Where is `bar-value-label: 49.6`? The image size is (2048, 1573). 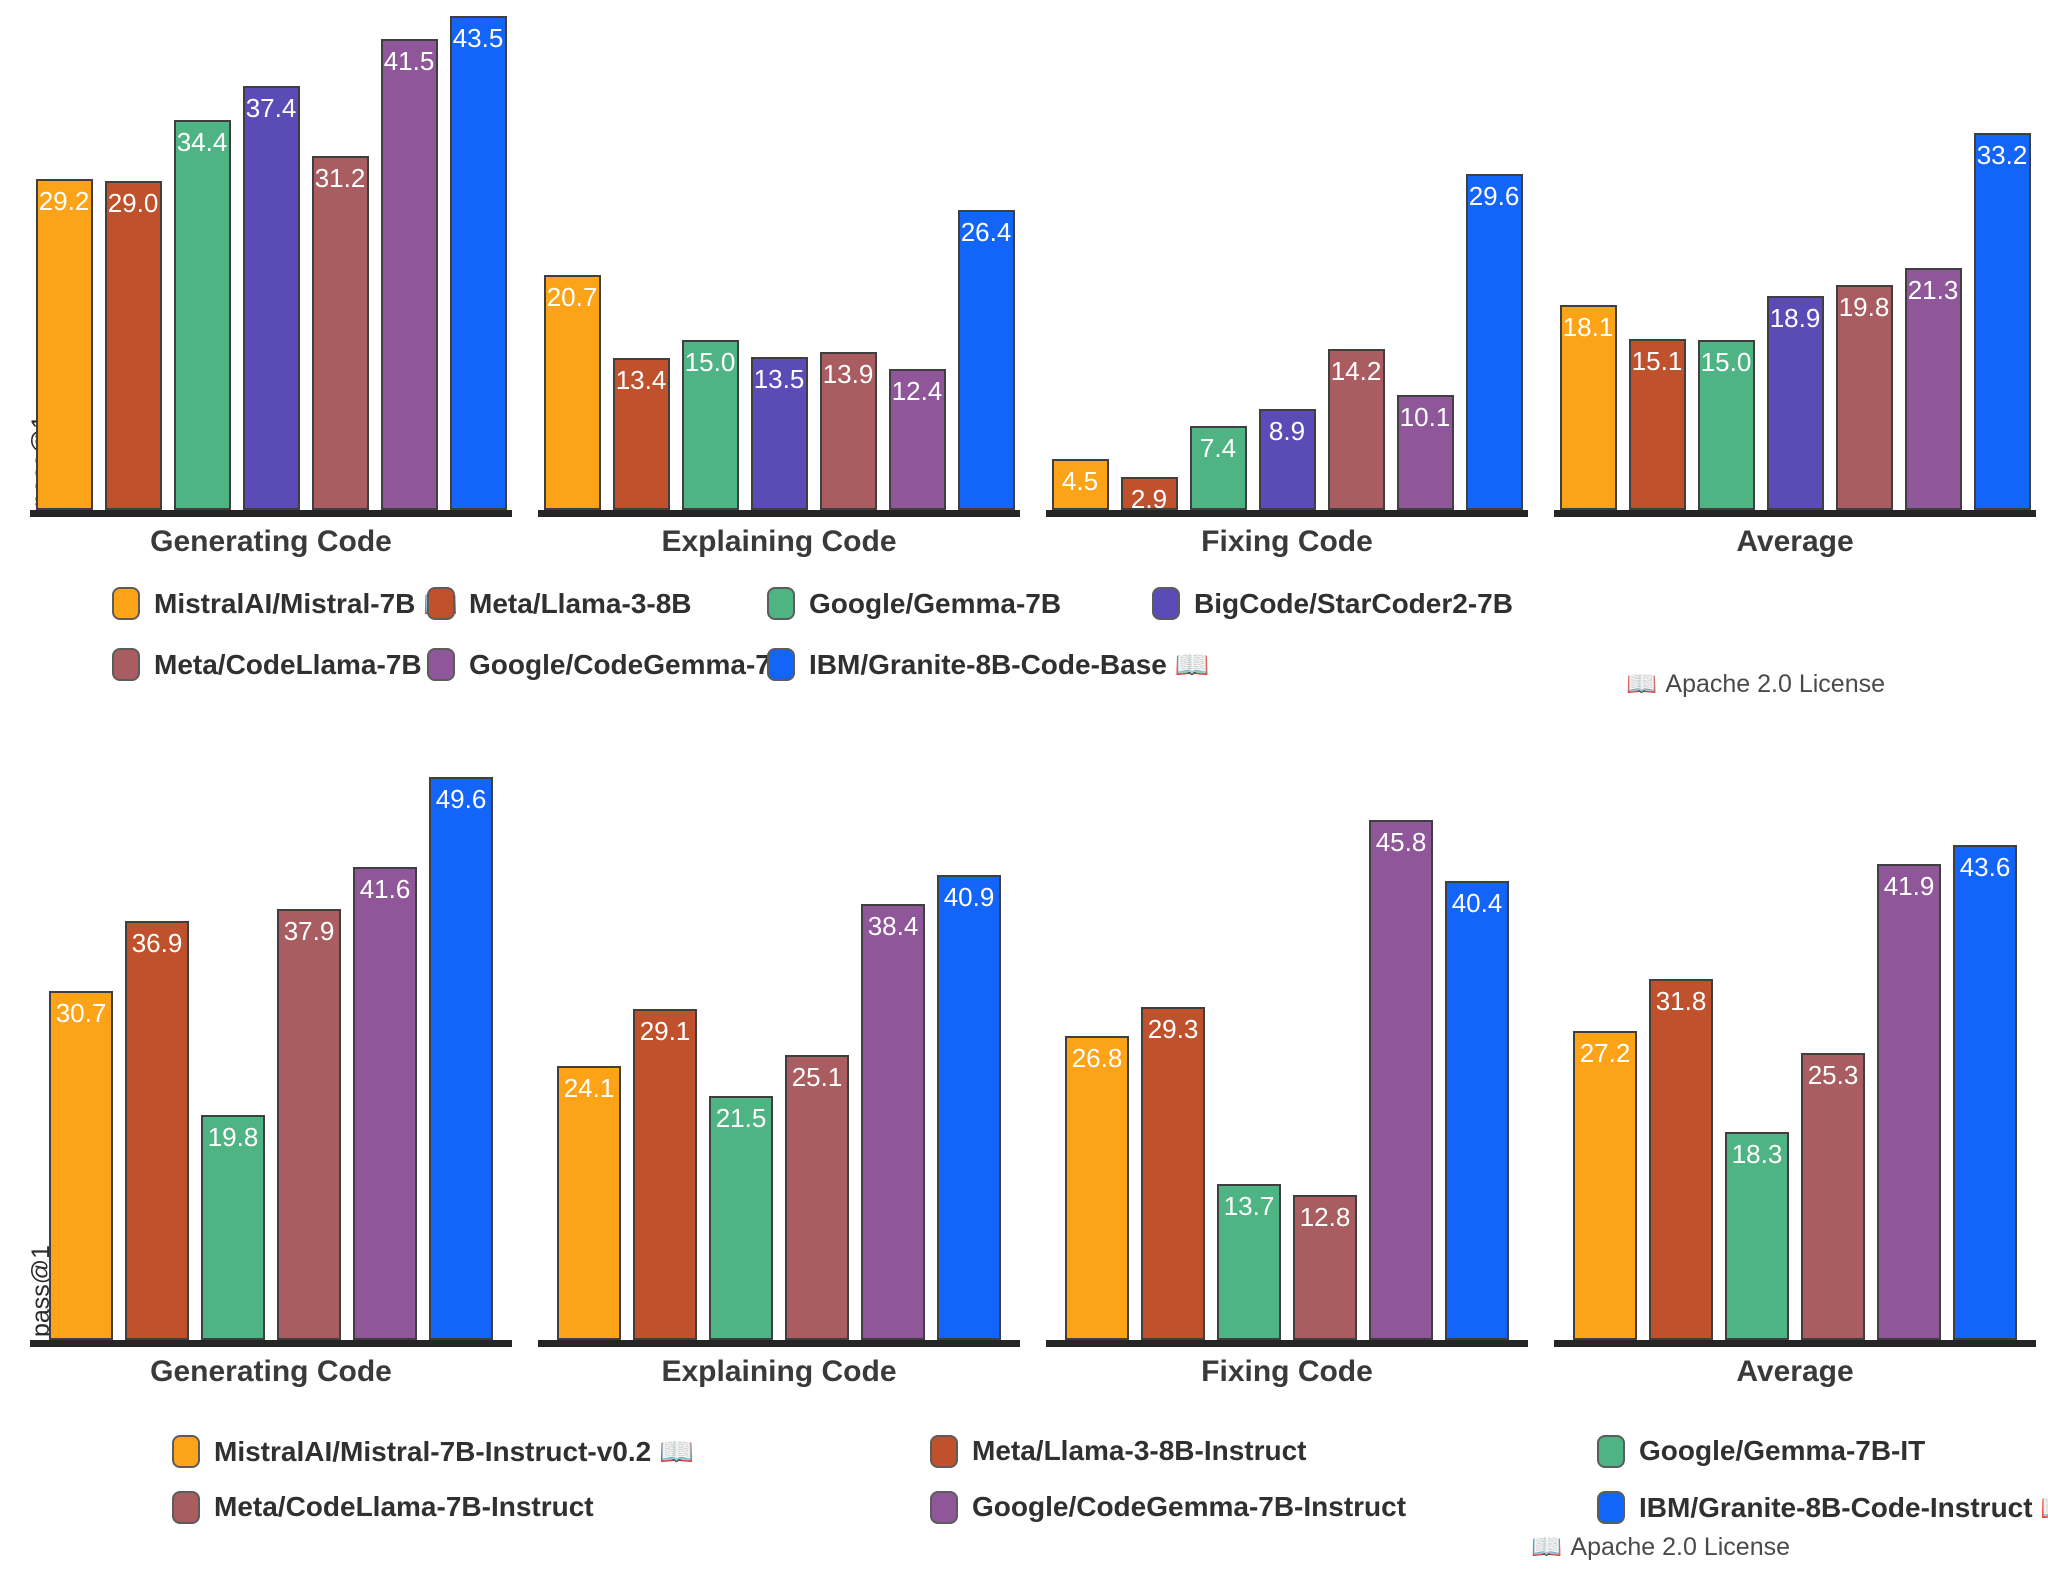
bar-value-label: 49.6 is located at coordinates (461, 799).